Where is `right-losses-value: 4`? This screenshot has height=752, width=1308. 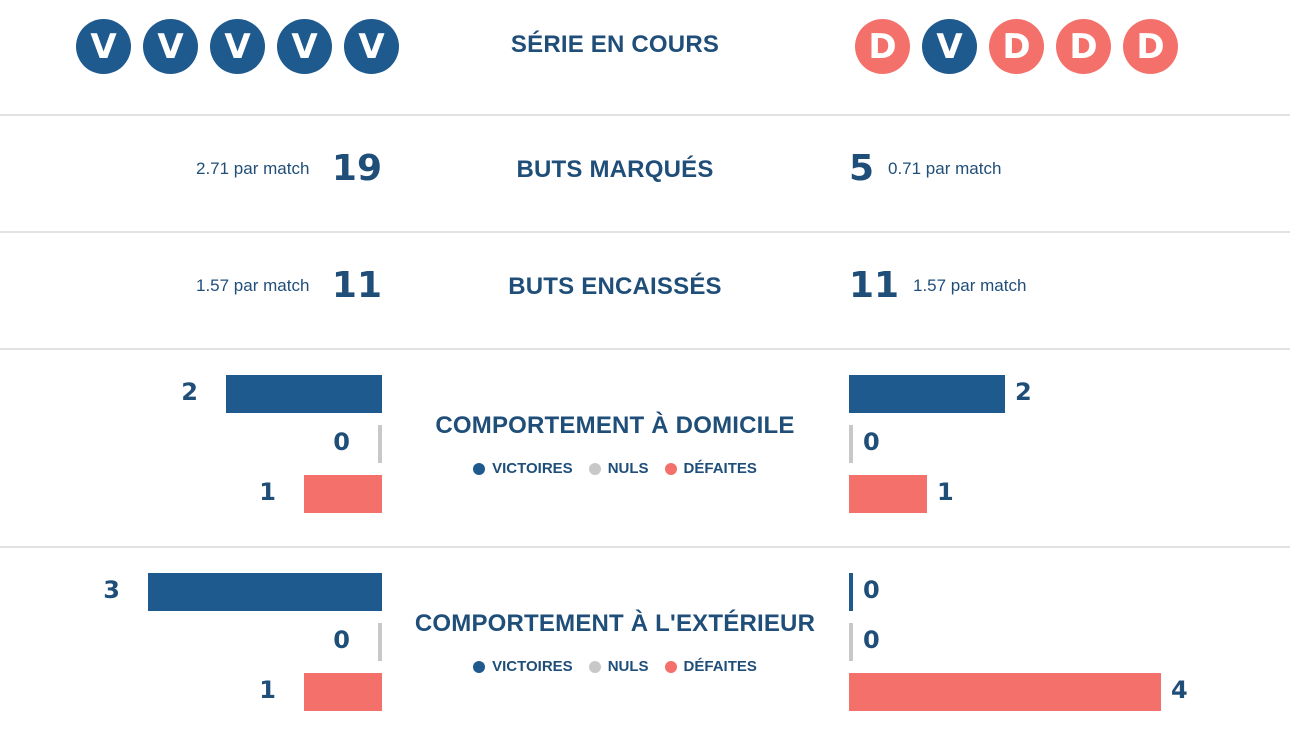 right-losses-value: 4 is located at coordinates (1179, 690).